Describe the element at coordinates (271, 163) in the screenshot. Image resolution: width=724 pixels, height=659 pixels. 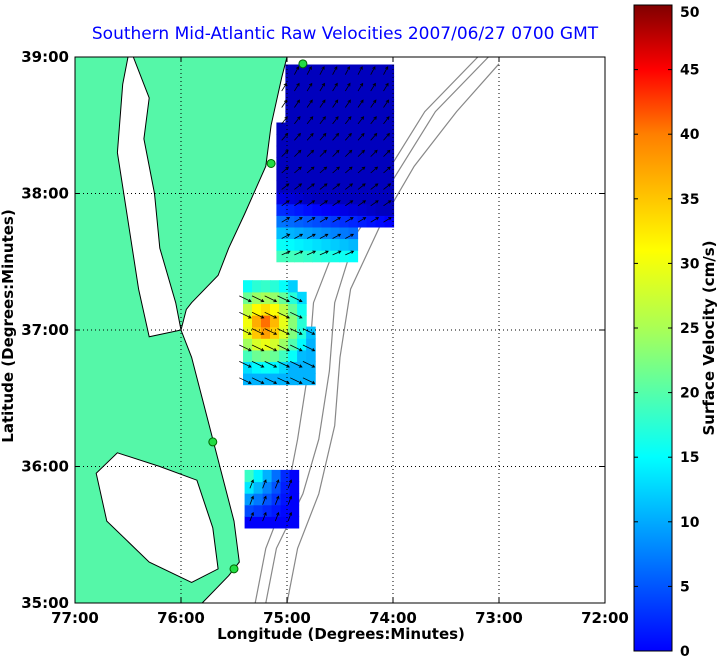
I see `station-marker` at that location.